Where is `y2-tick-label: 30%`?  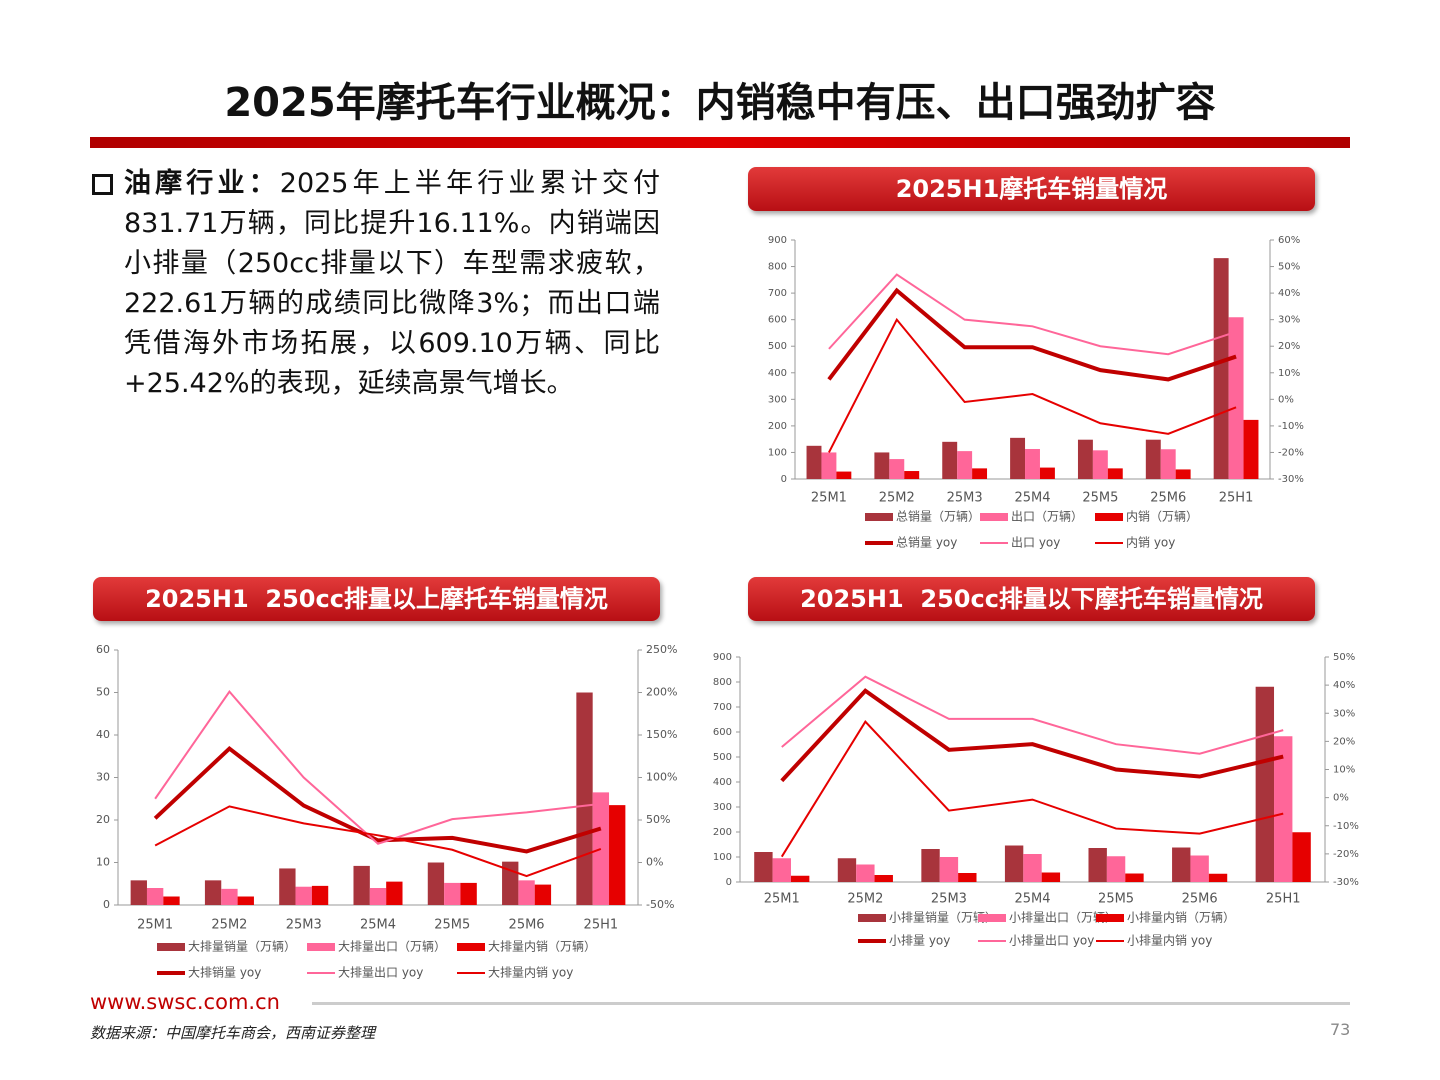
y2-tick-label: 30% is located at coordinates (1289, 320).